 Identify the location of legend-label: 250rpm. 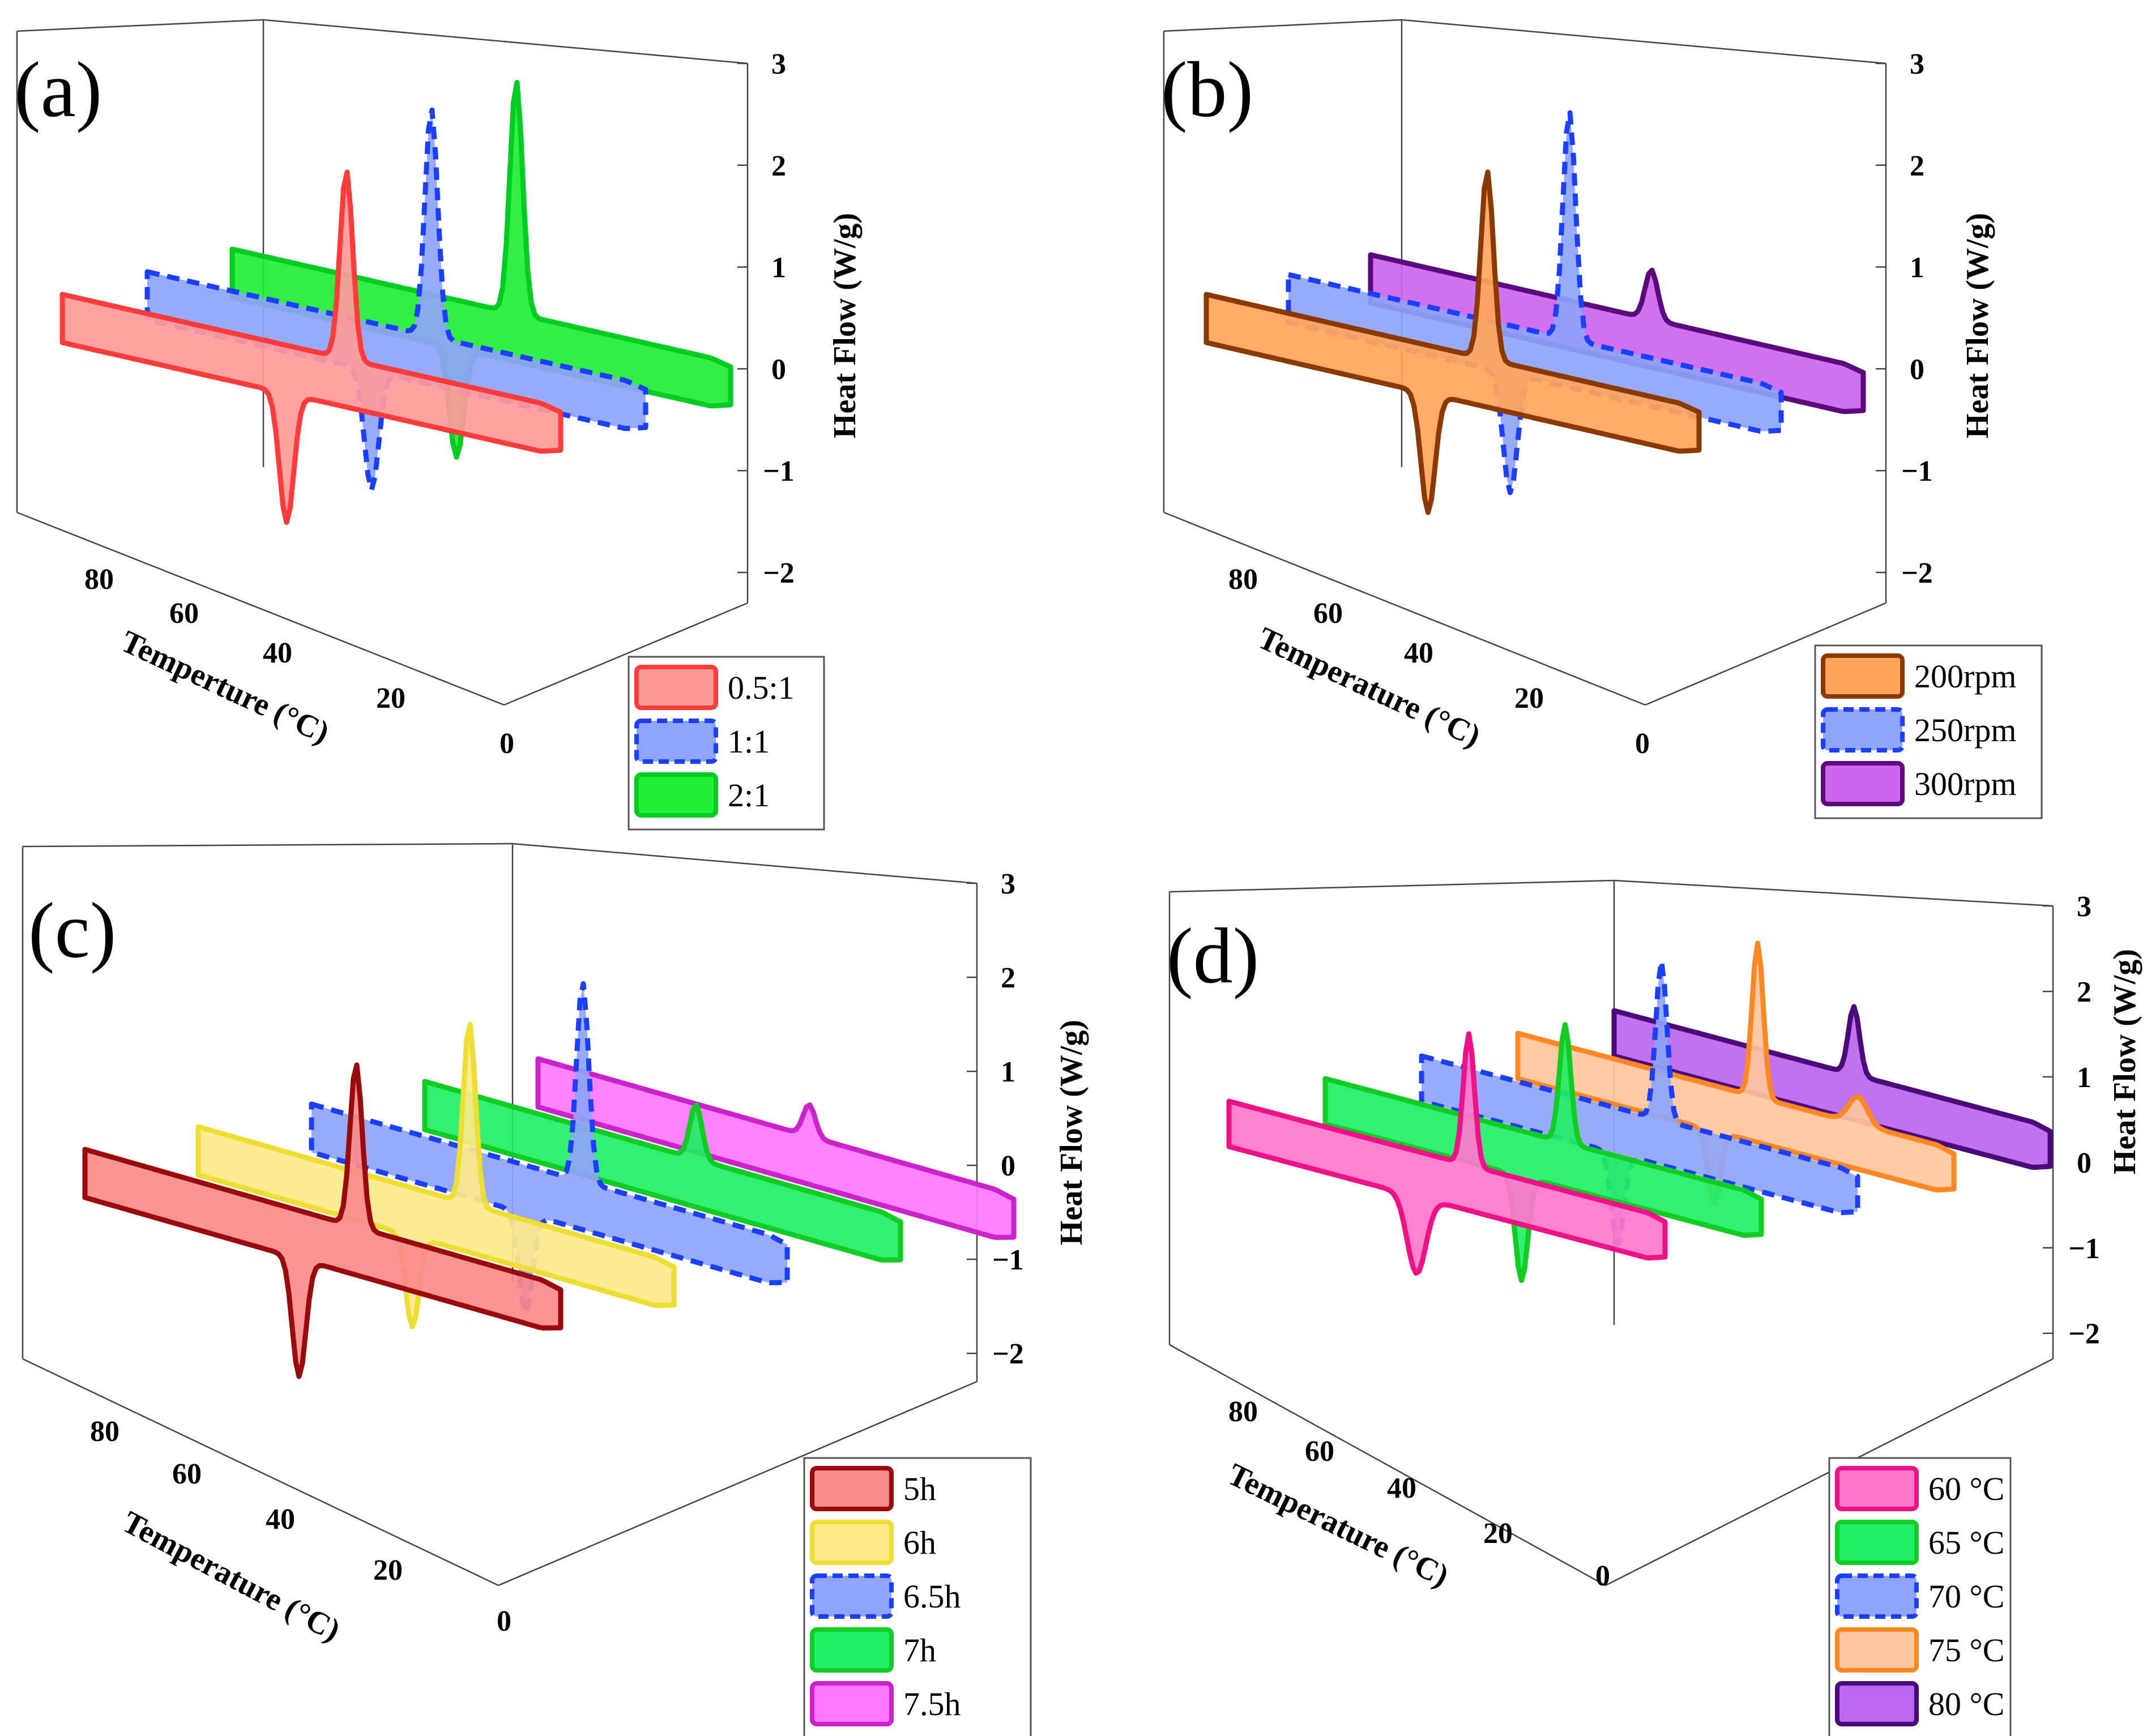
(1965, 730).